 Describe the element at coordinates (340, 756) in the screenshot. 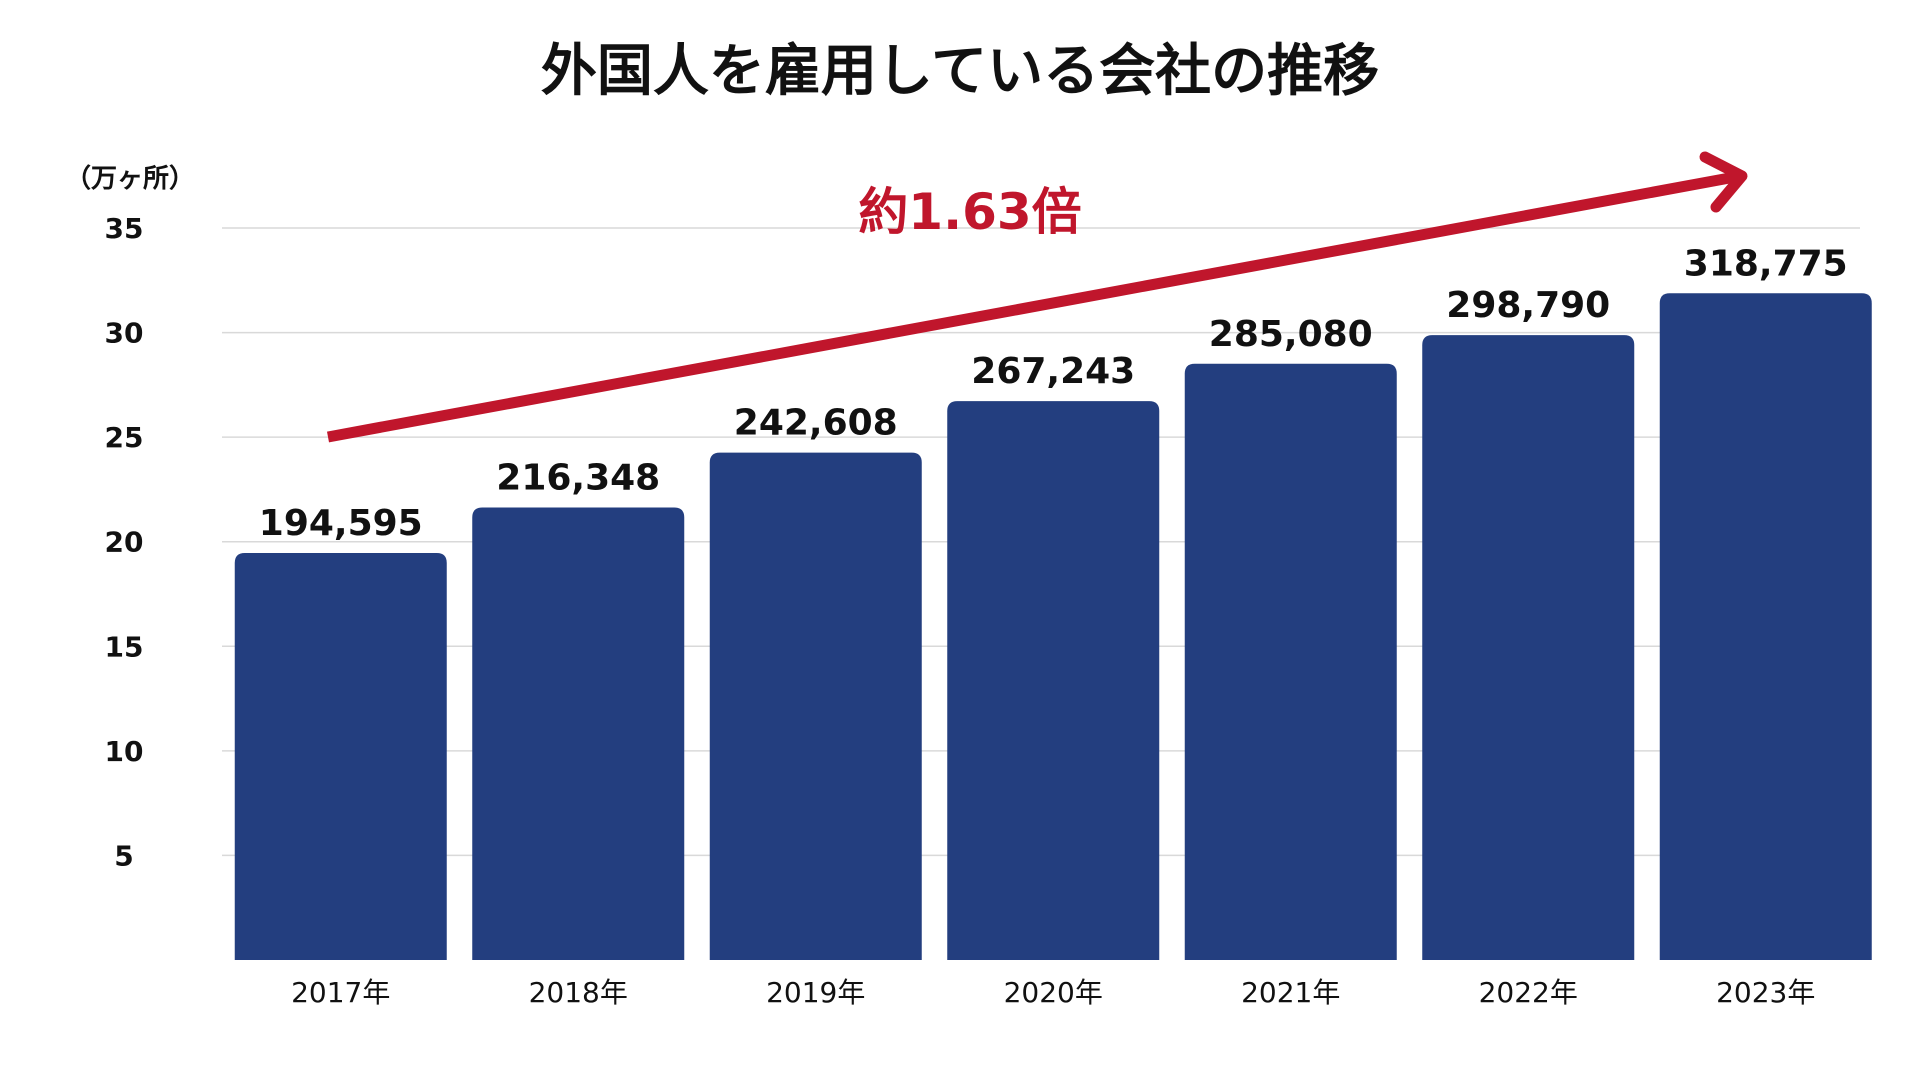

I see `bar-2017` at that location.